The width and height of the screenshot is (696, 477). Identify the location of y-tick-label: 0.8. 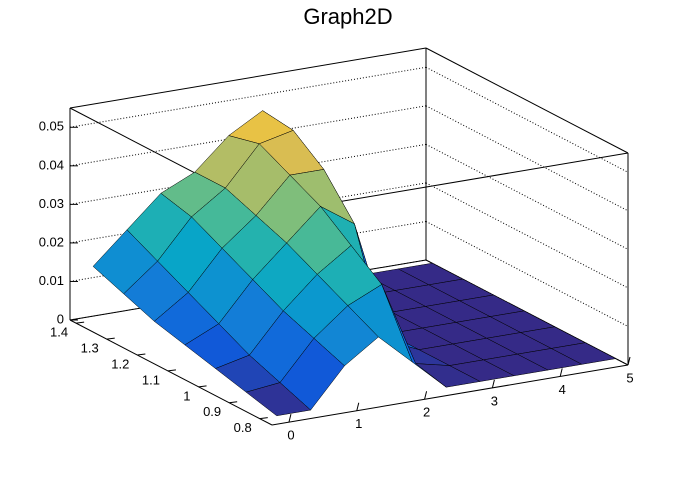
(243, 427).